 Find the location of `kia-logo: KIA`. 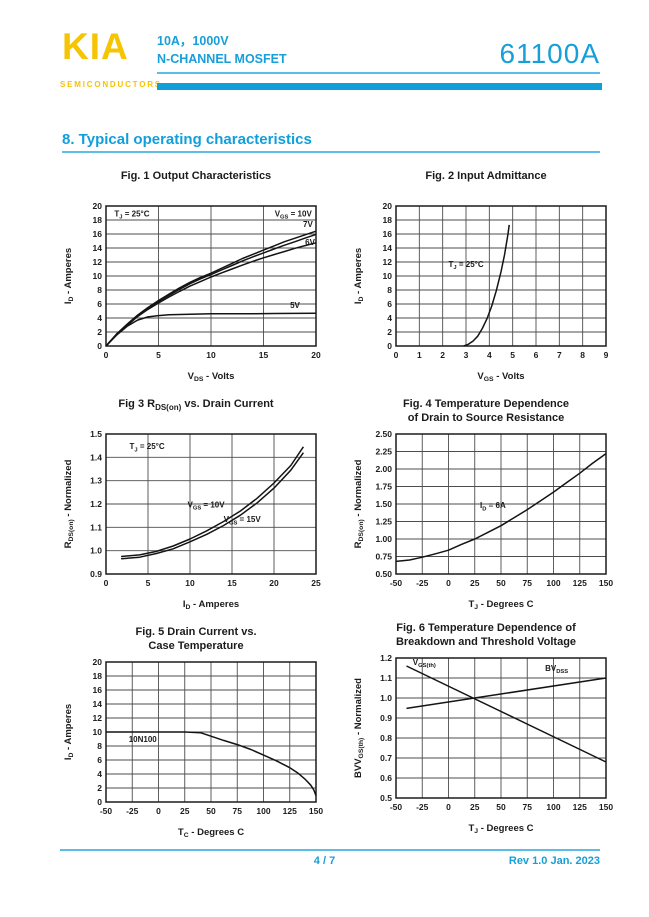

kia-logo: KIA is located at coordinates (95, 46).